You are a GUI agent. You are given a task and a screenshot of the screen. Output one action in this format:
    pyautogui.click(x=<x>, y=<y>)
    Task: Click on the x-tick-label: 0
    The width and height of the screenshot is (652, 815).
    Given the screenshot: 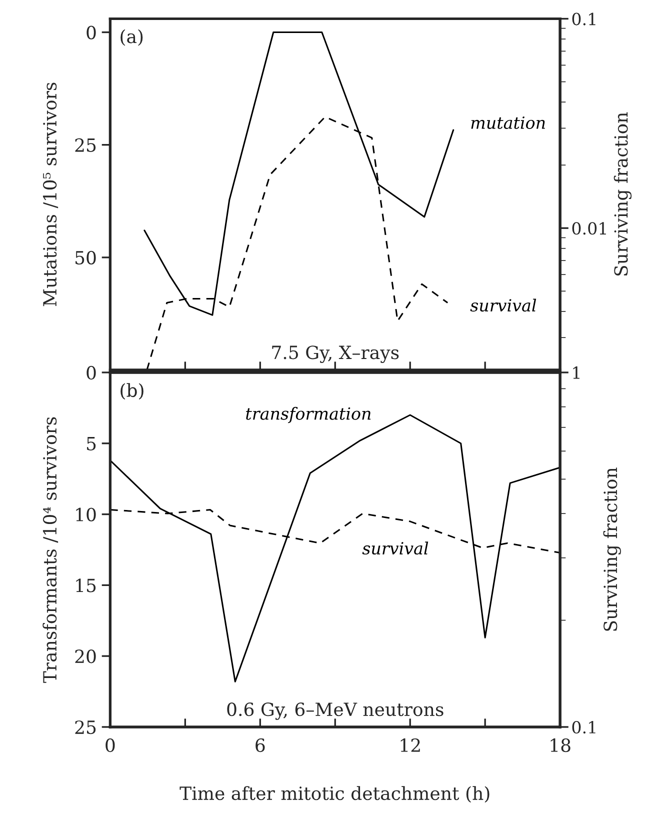 What is the action you would take?
    pyautogui.click(x=110, y=745)
    